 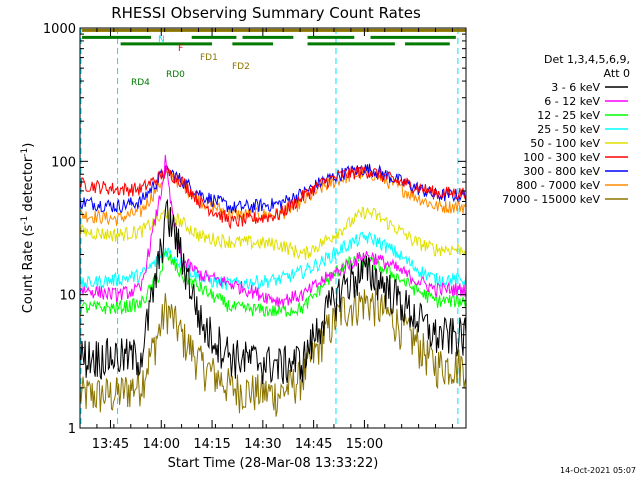 What do you see at coordinates (67, 296) in the screenshot?
I see `y-tick-label: 10` at bounding box center [67, 296].